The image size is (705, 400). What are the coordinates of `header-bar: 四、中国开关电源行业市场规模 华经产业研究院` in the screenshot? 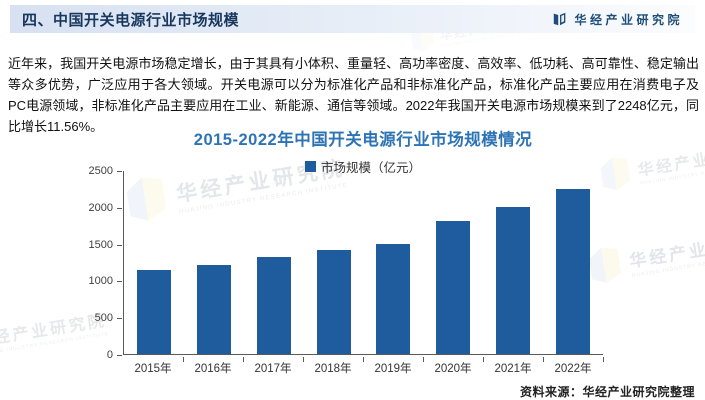 It's located at (352, 19).